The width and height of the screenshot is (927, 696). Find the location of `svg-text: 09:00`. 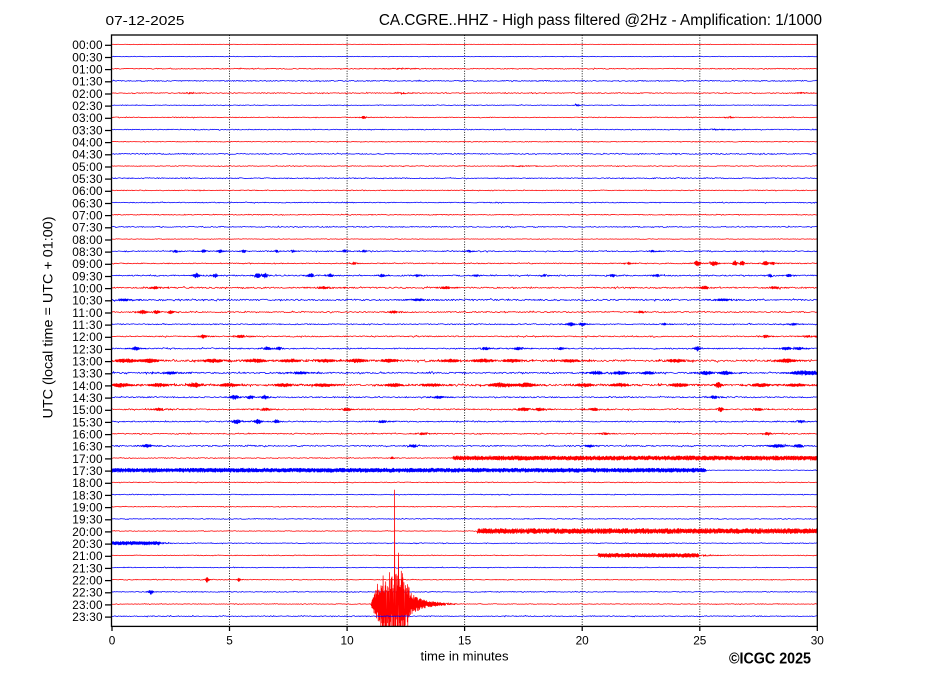

svg-text: 09:00 is located at coordinates (87, 264).